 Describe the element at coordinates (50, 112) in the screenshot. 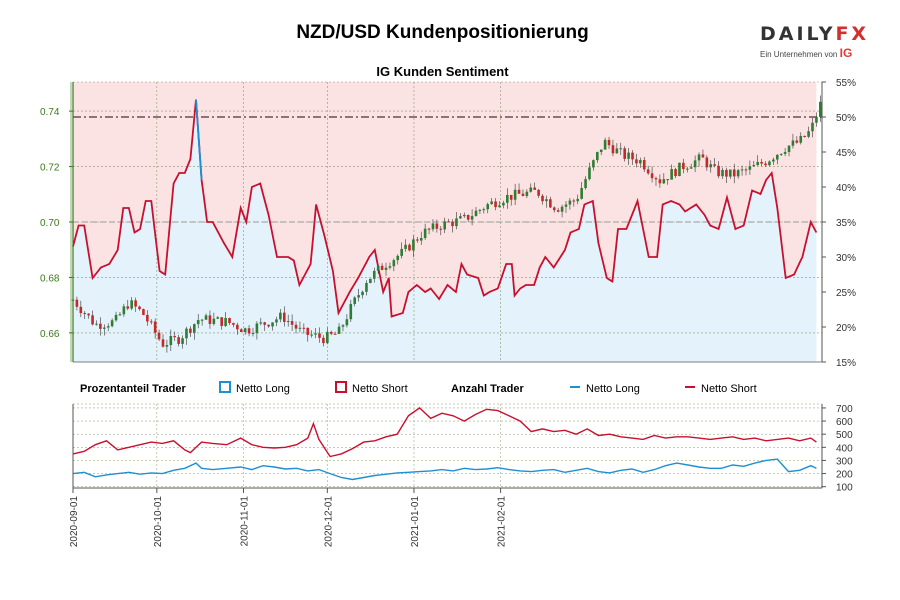

I see `price-tick-label: 0.74` at that location.